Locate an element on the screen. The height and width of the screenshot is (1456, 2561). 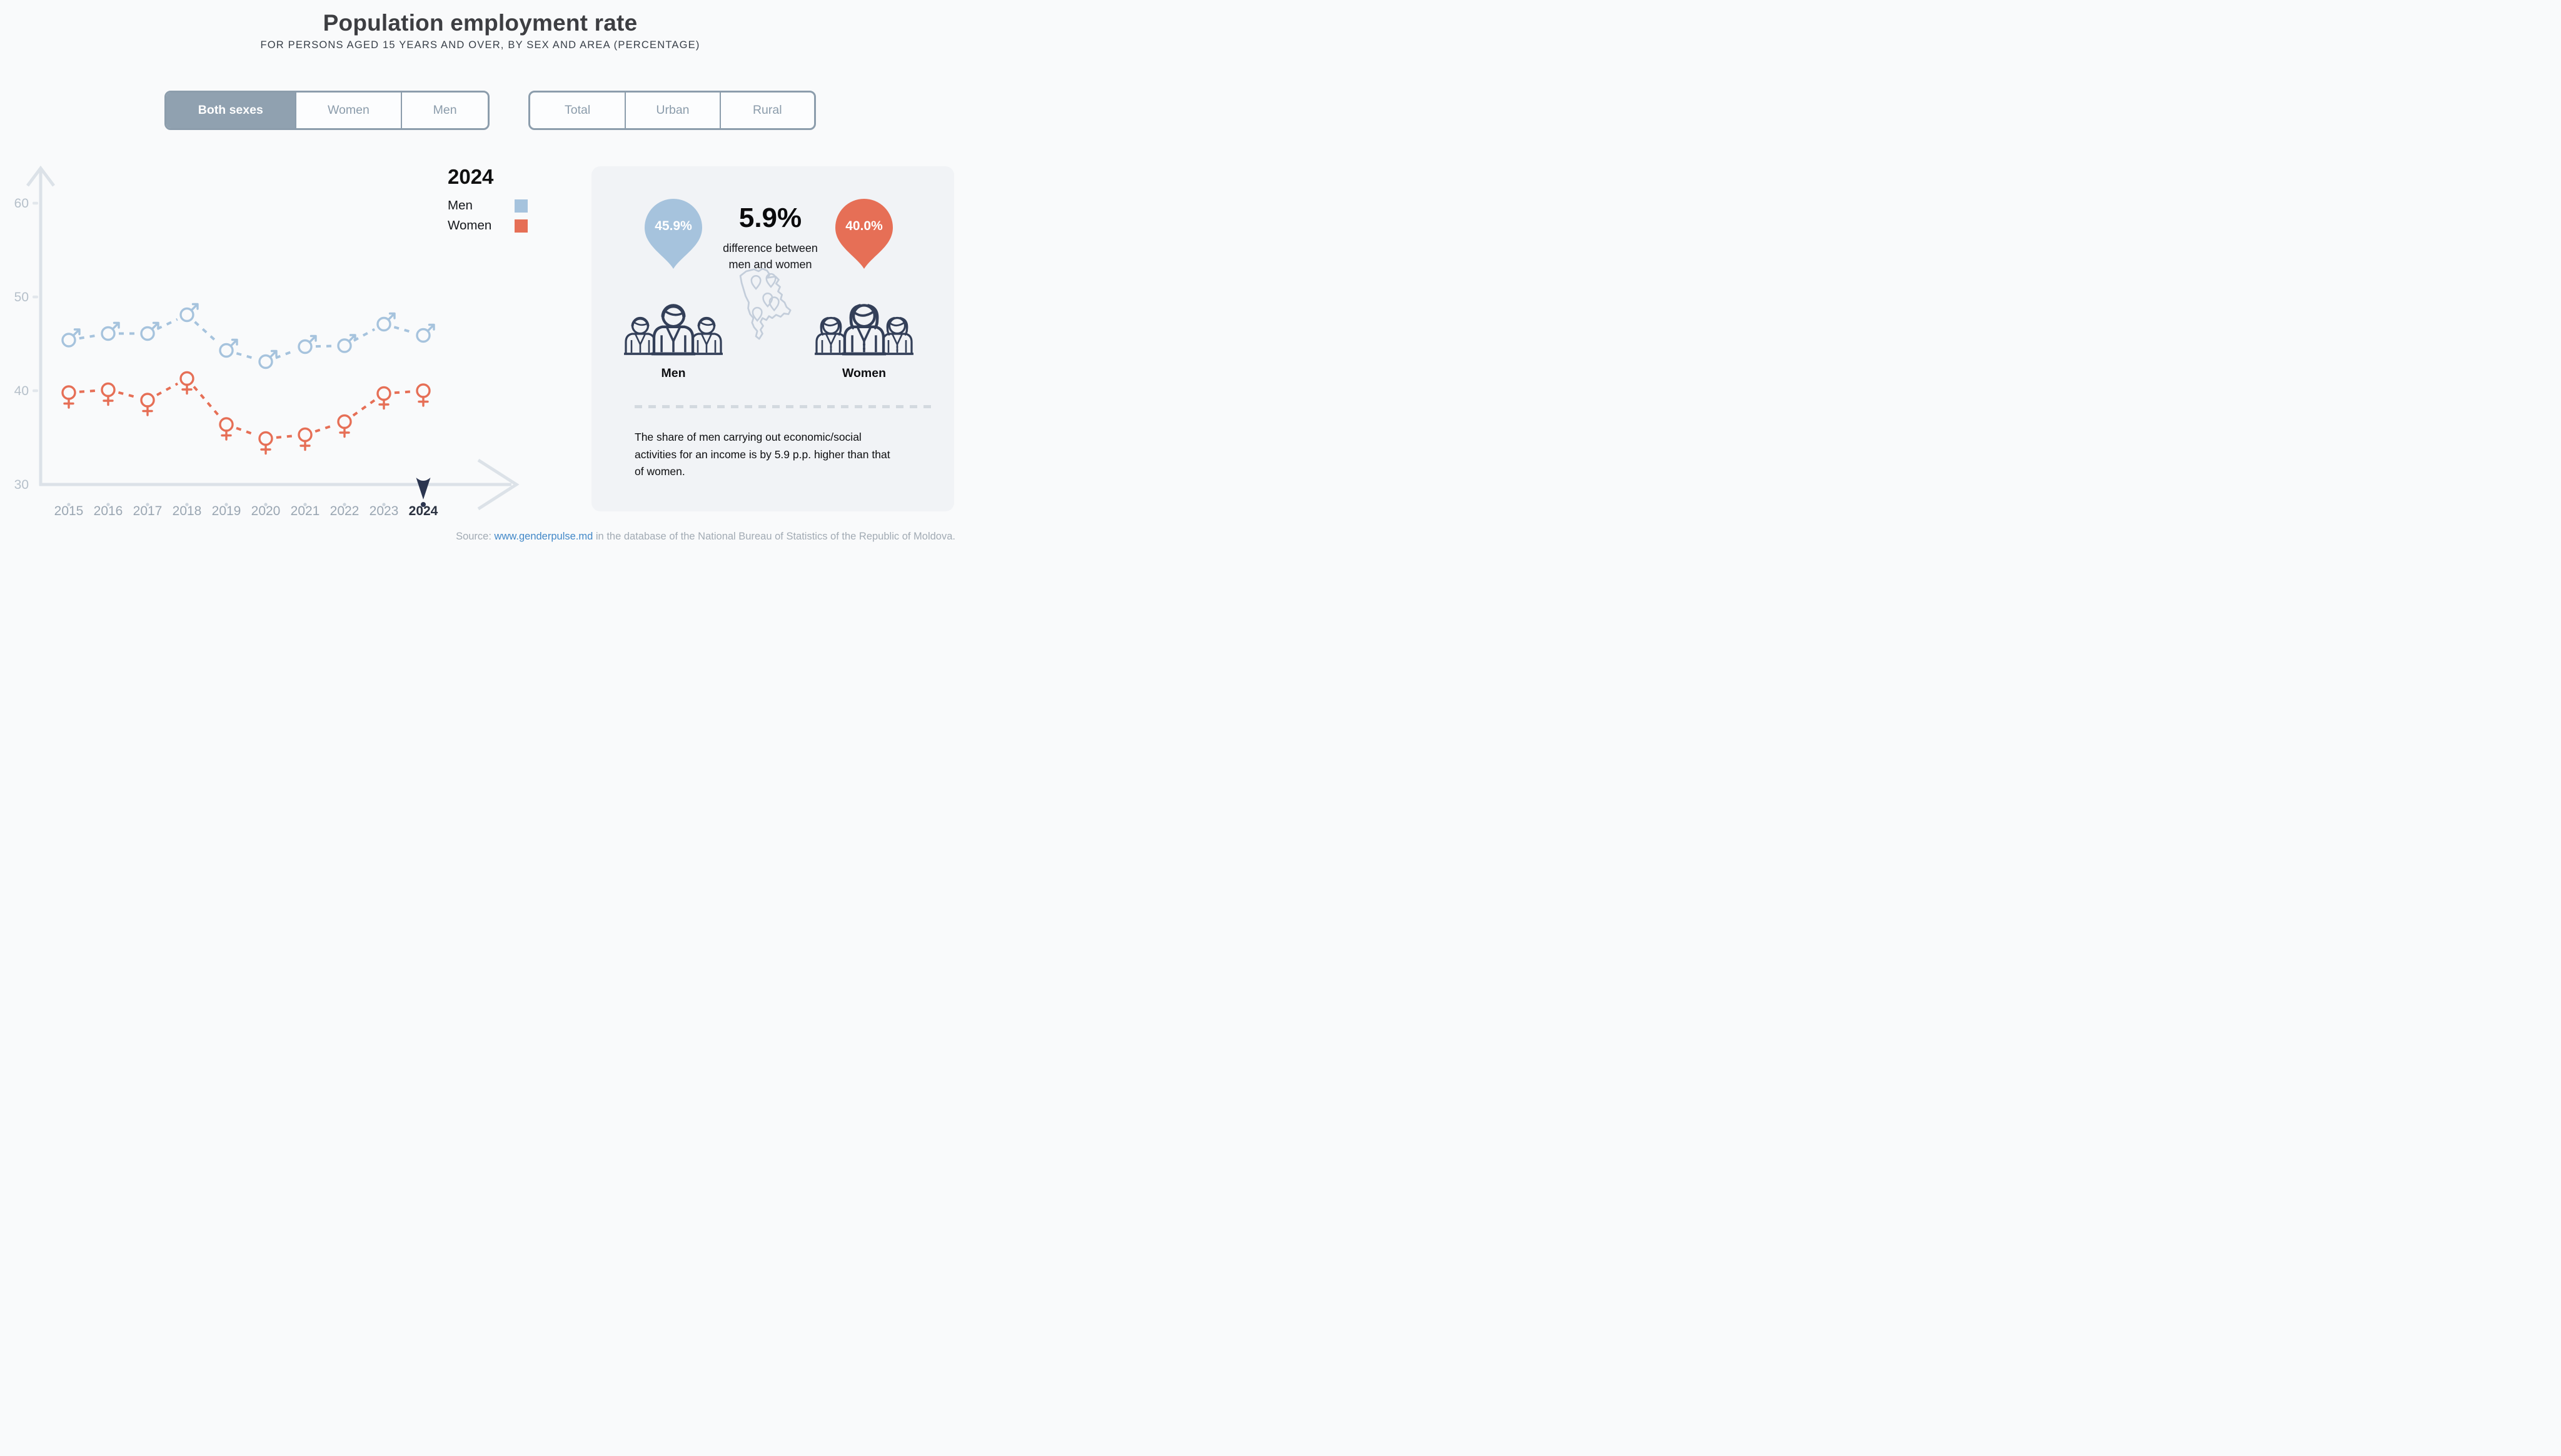
source-prefix: Source: is located at coordinates (473, 536).